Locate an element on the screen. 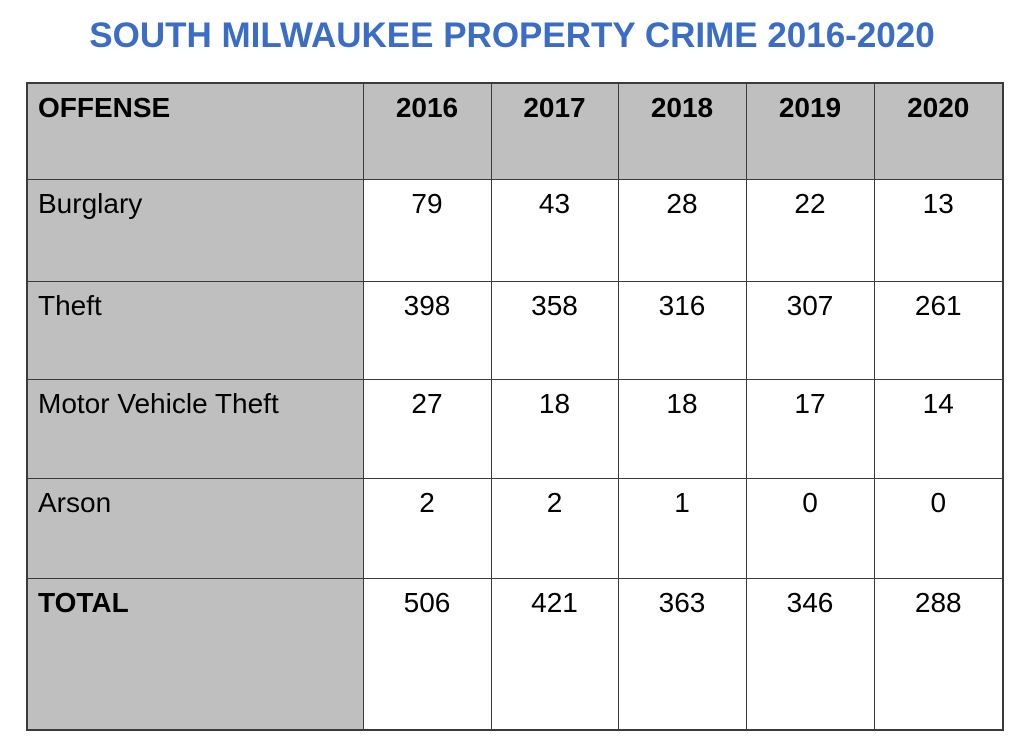  cell-mvt-2016: 27 is located at coordinates (427, 428).